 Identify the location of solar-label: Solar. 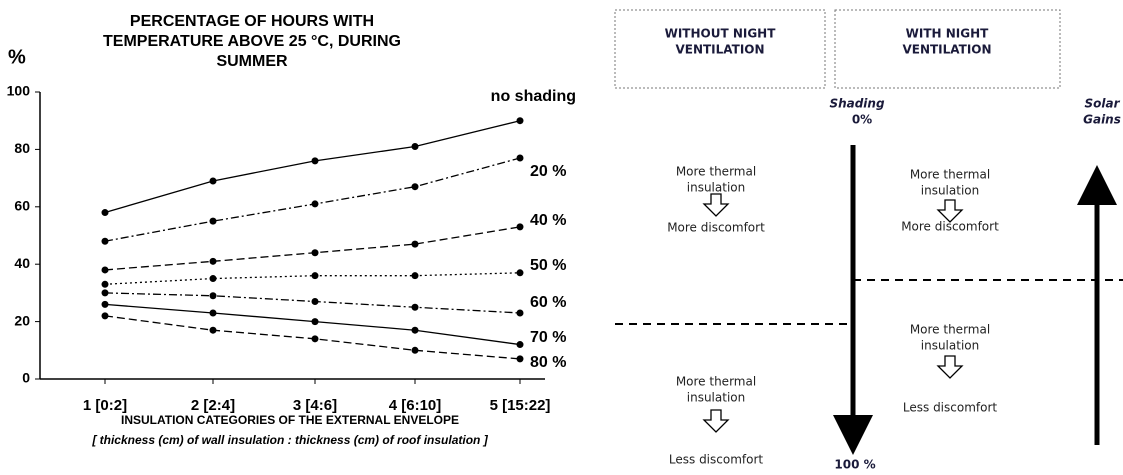
(1102, 104).